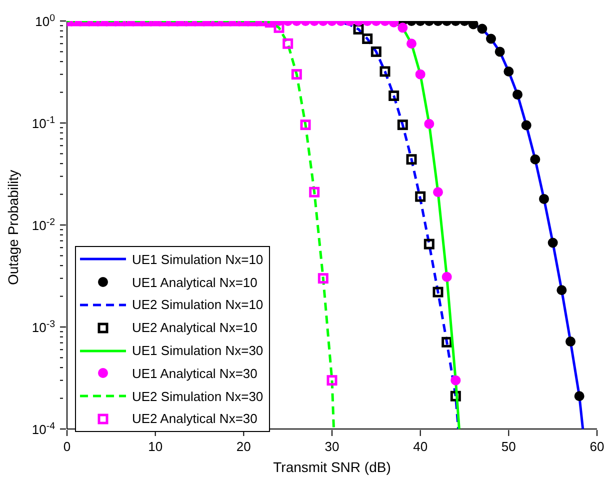  What do you see at coordinates (45, 20) in the screenshot?
I see `y-tick-label: 10$^{0}$` at bounding box center [45, 20].